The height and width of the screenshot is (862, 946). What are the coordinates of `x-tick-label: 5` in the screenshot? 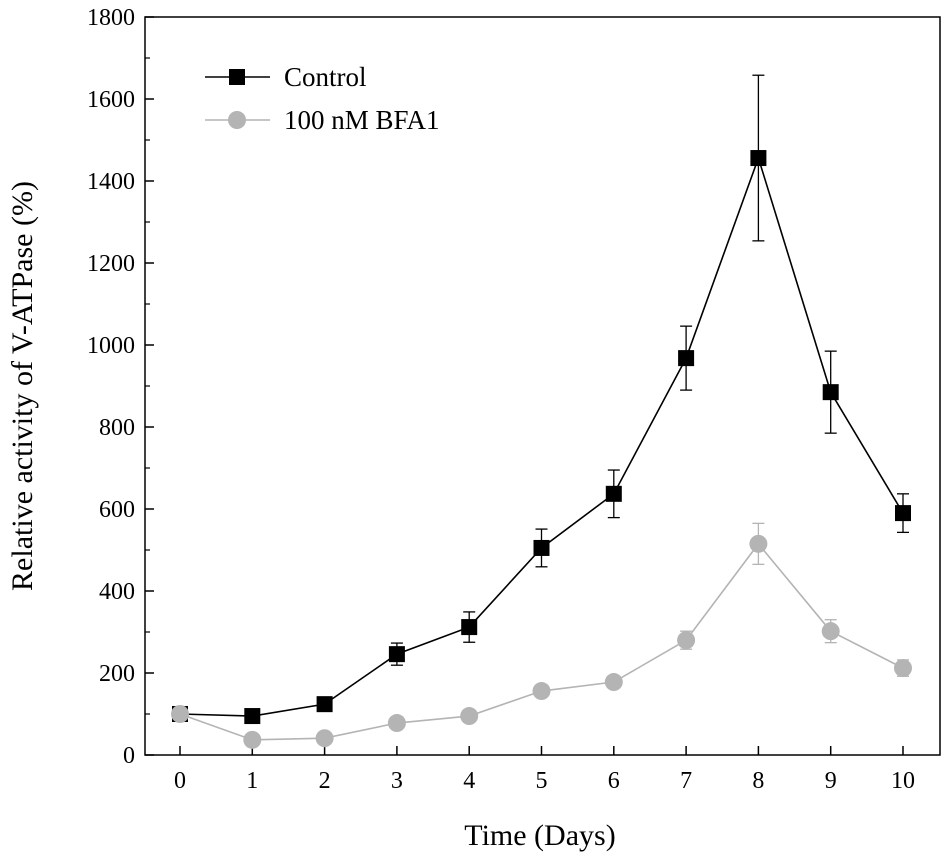 It's located at (542, 781).